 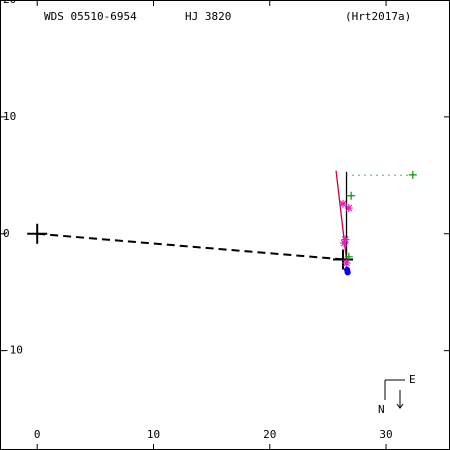 I want to click on chart-subtitle: HJ 3820, so click(x=208, y=16).